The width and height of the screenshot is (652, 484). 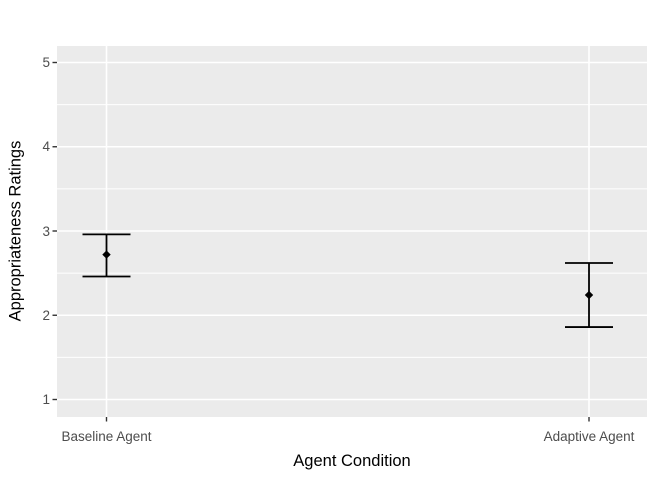 I want to click on y-tick-label: 1, so click(x=46, y=399).